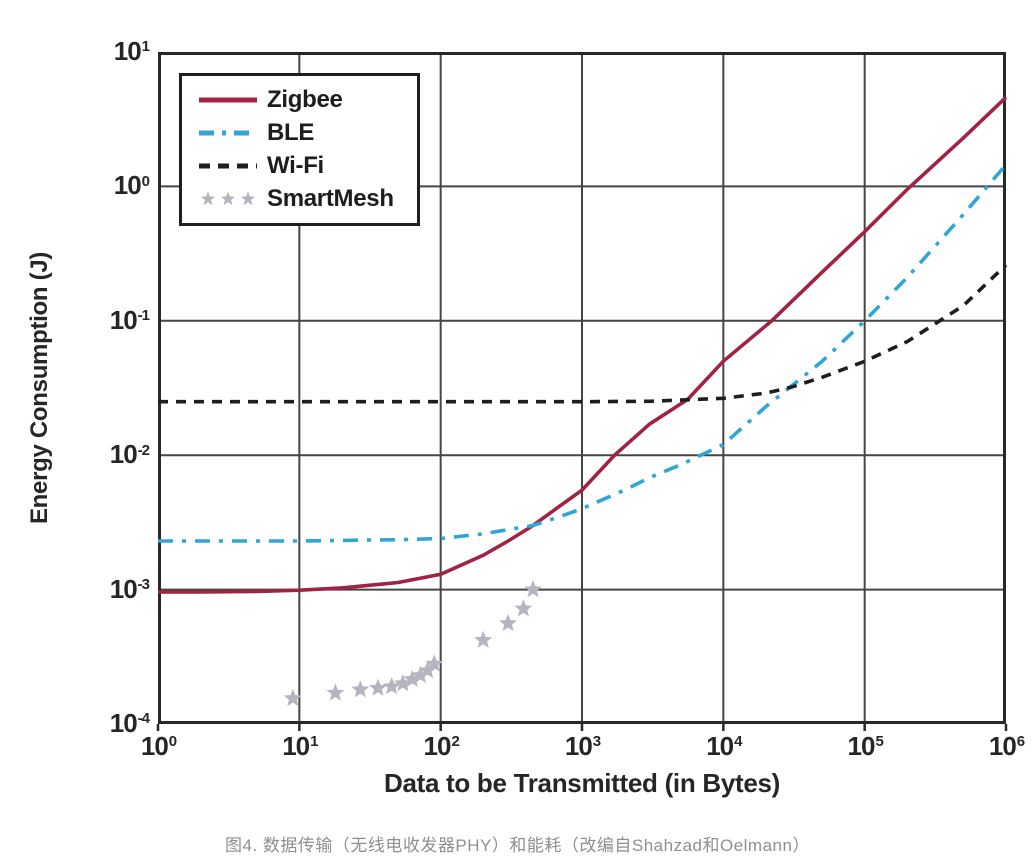 The width and height of the screenshot is (1035, 863). What do you see at coordinates (39, 388) in the screenshot?
I see `y-axis-title: Energy Consumption (J)` at bounding box center [39, 388].